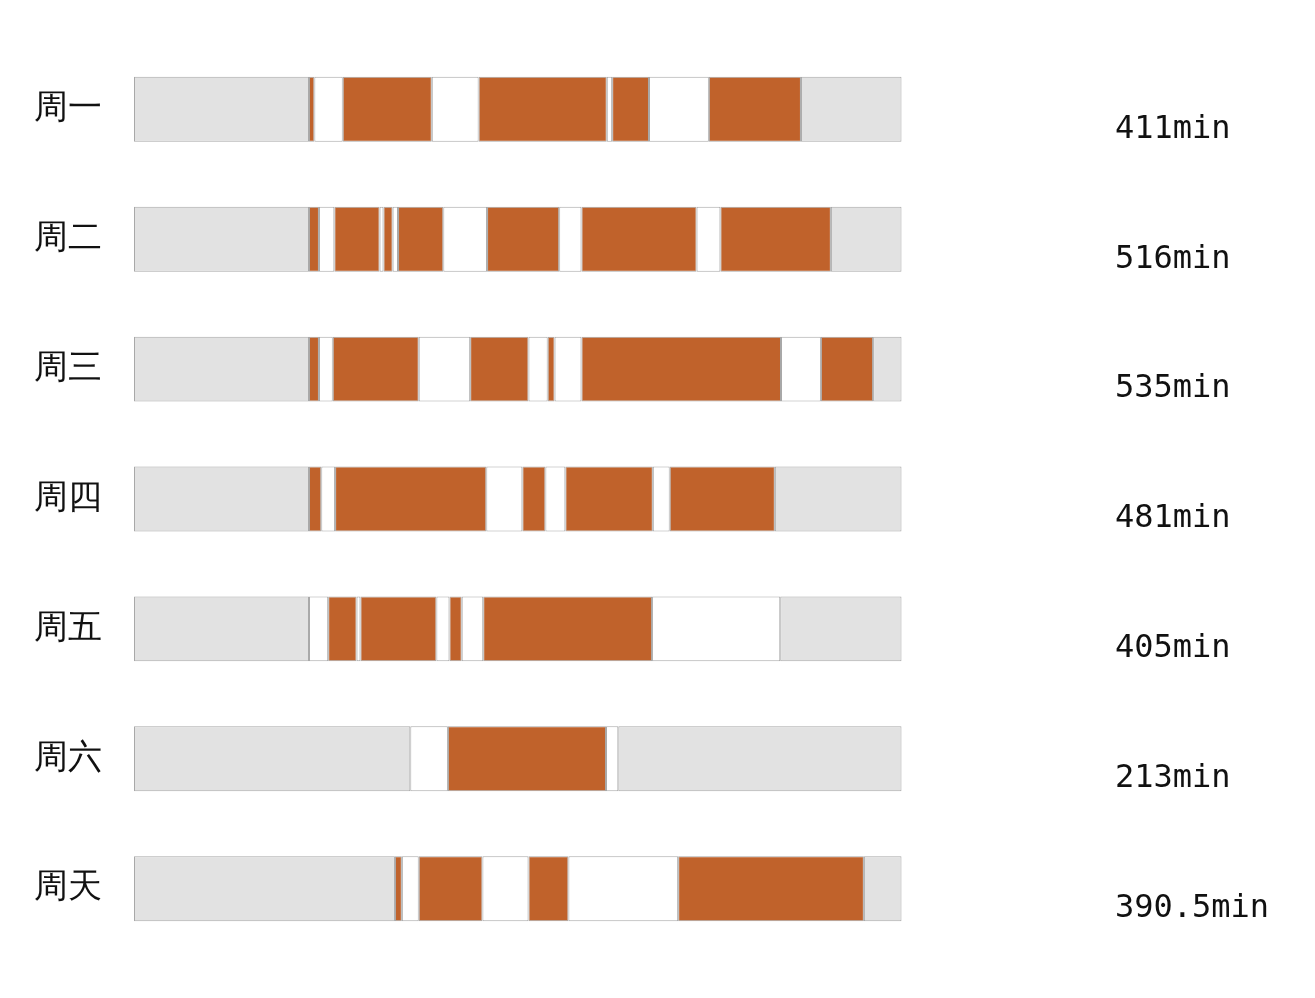 The height and width of the screenshot is (998, 1315). What do you see at coordinates (1192, 905) in the screenshot?
I see `text: 390.5min` at bounding box center [1192, 905].